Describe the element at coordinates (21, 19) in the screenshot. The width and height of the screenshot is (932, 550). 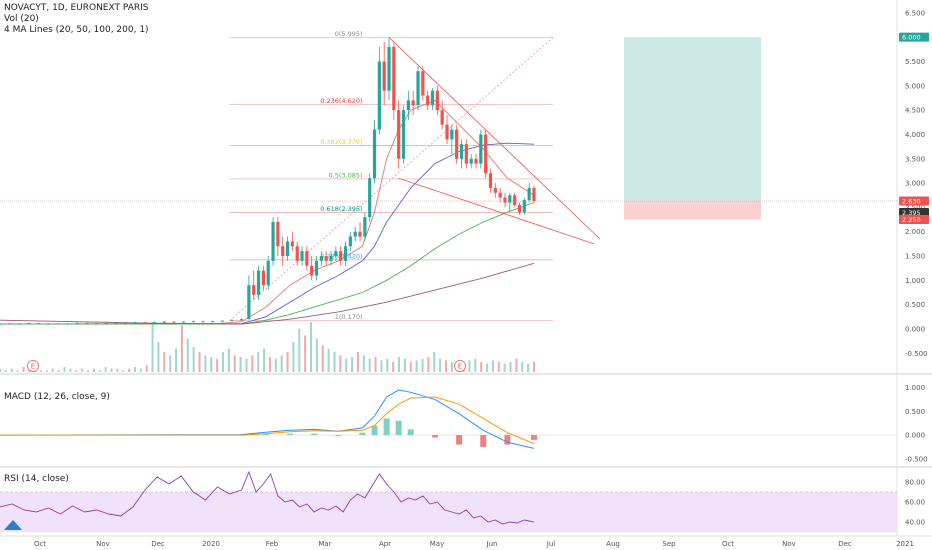
I see `volume-indicator-label: Vol (20)` at that location.